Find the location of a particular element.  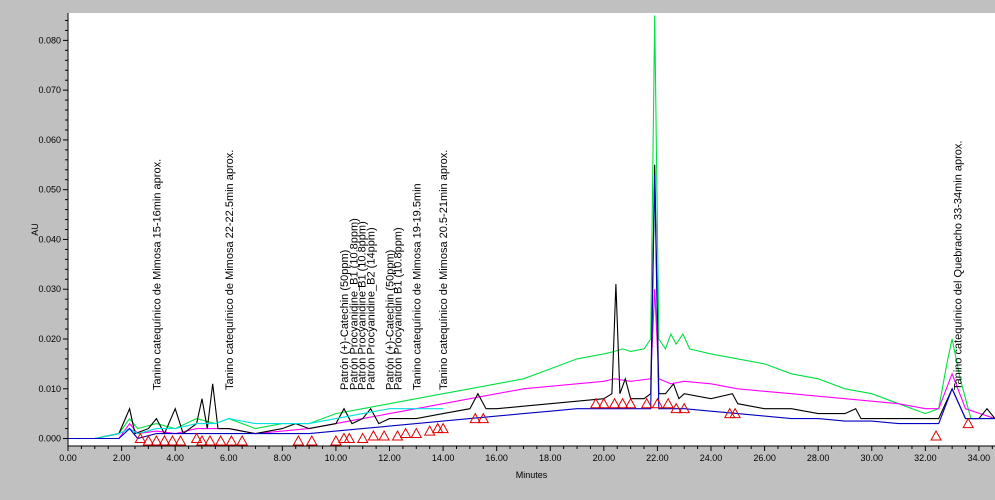

x-tick-label: 16.00 is located at coordinates (496, 458).